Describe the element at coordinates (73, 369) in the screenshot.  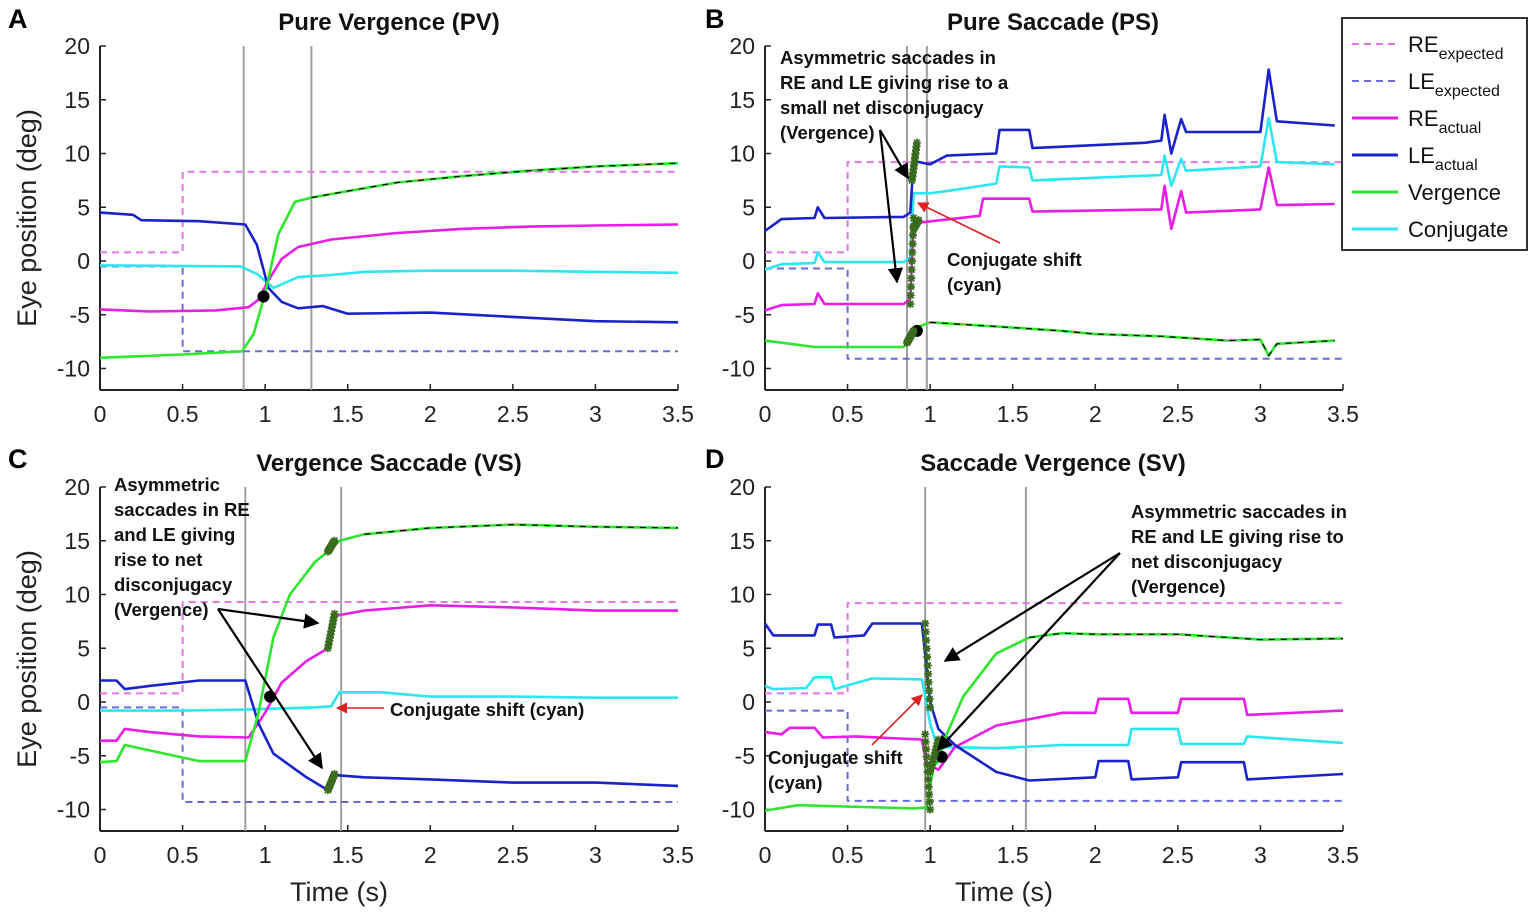
I see `y-tick-label: -10` at that location.